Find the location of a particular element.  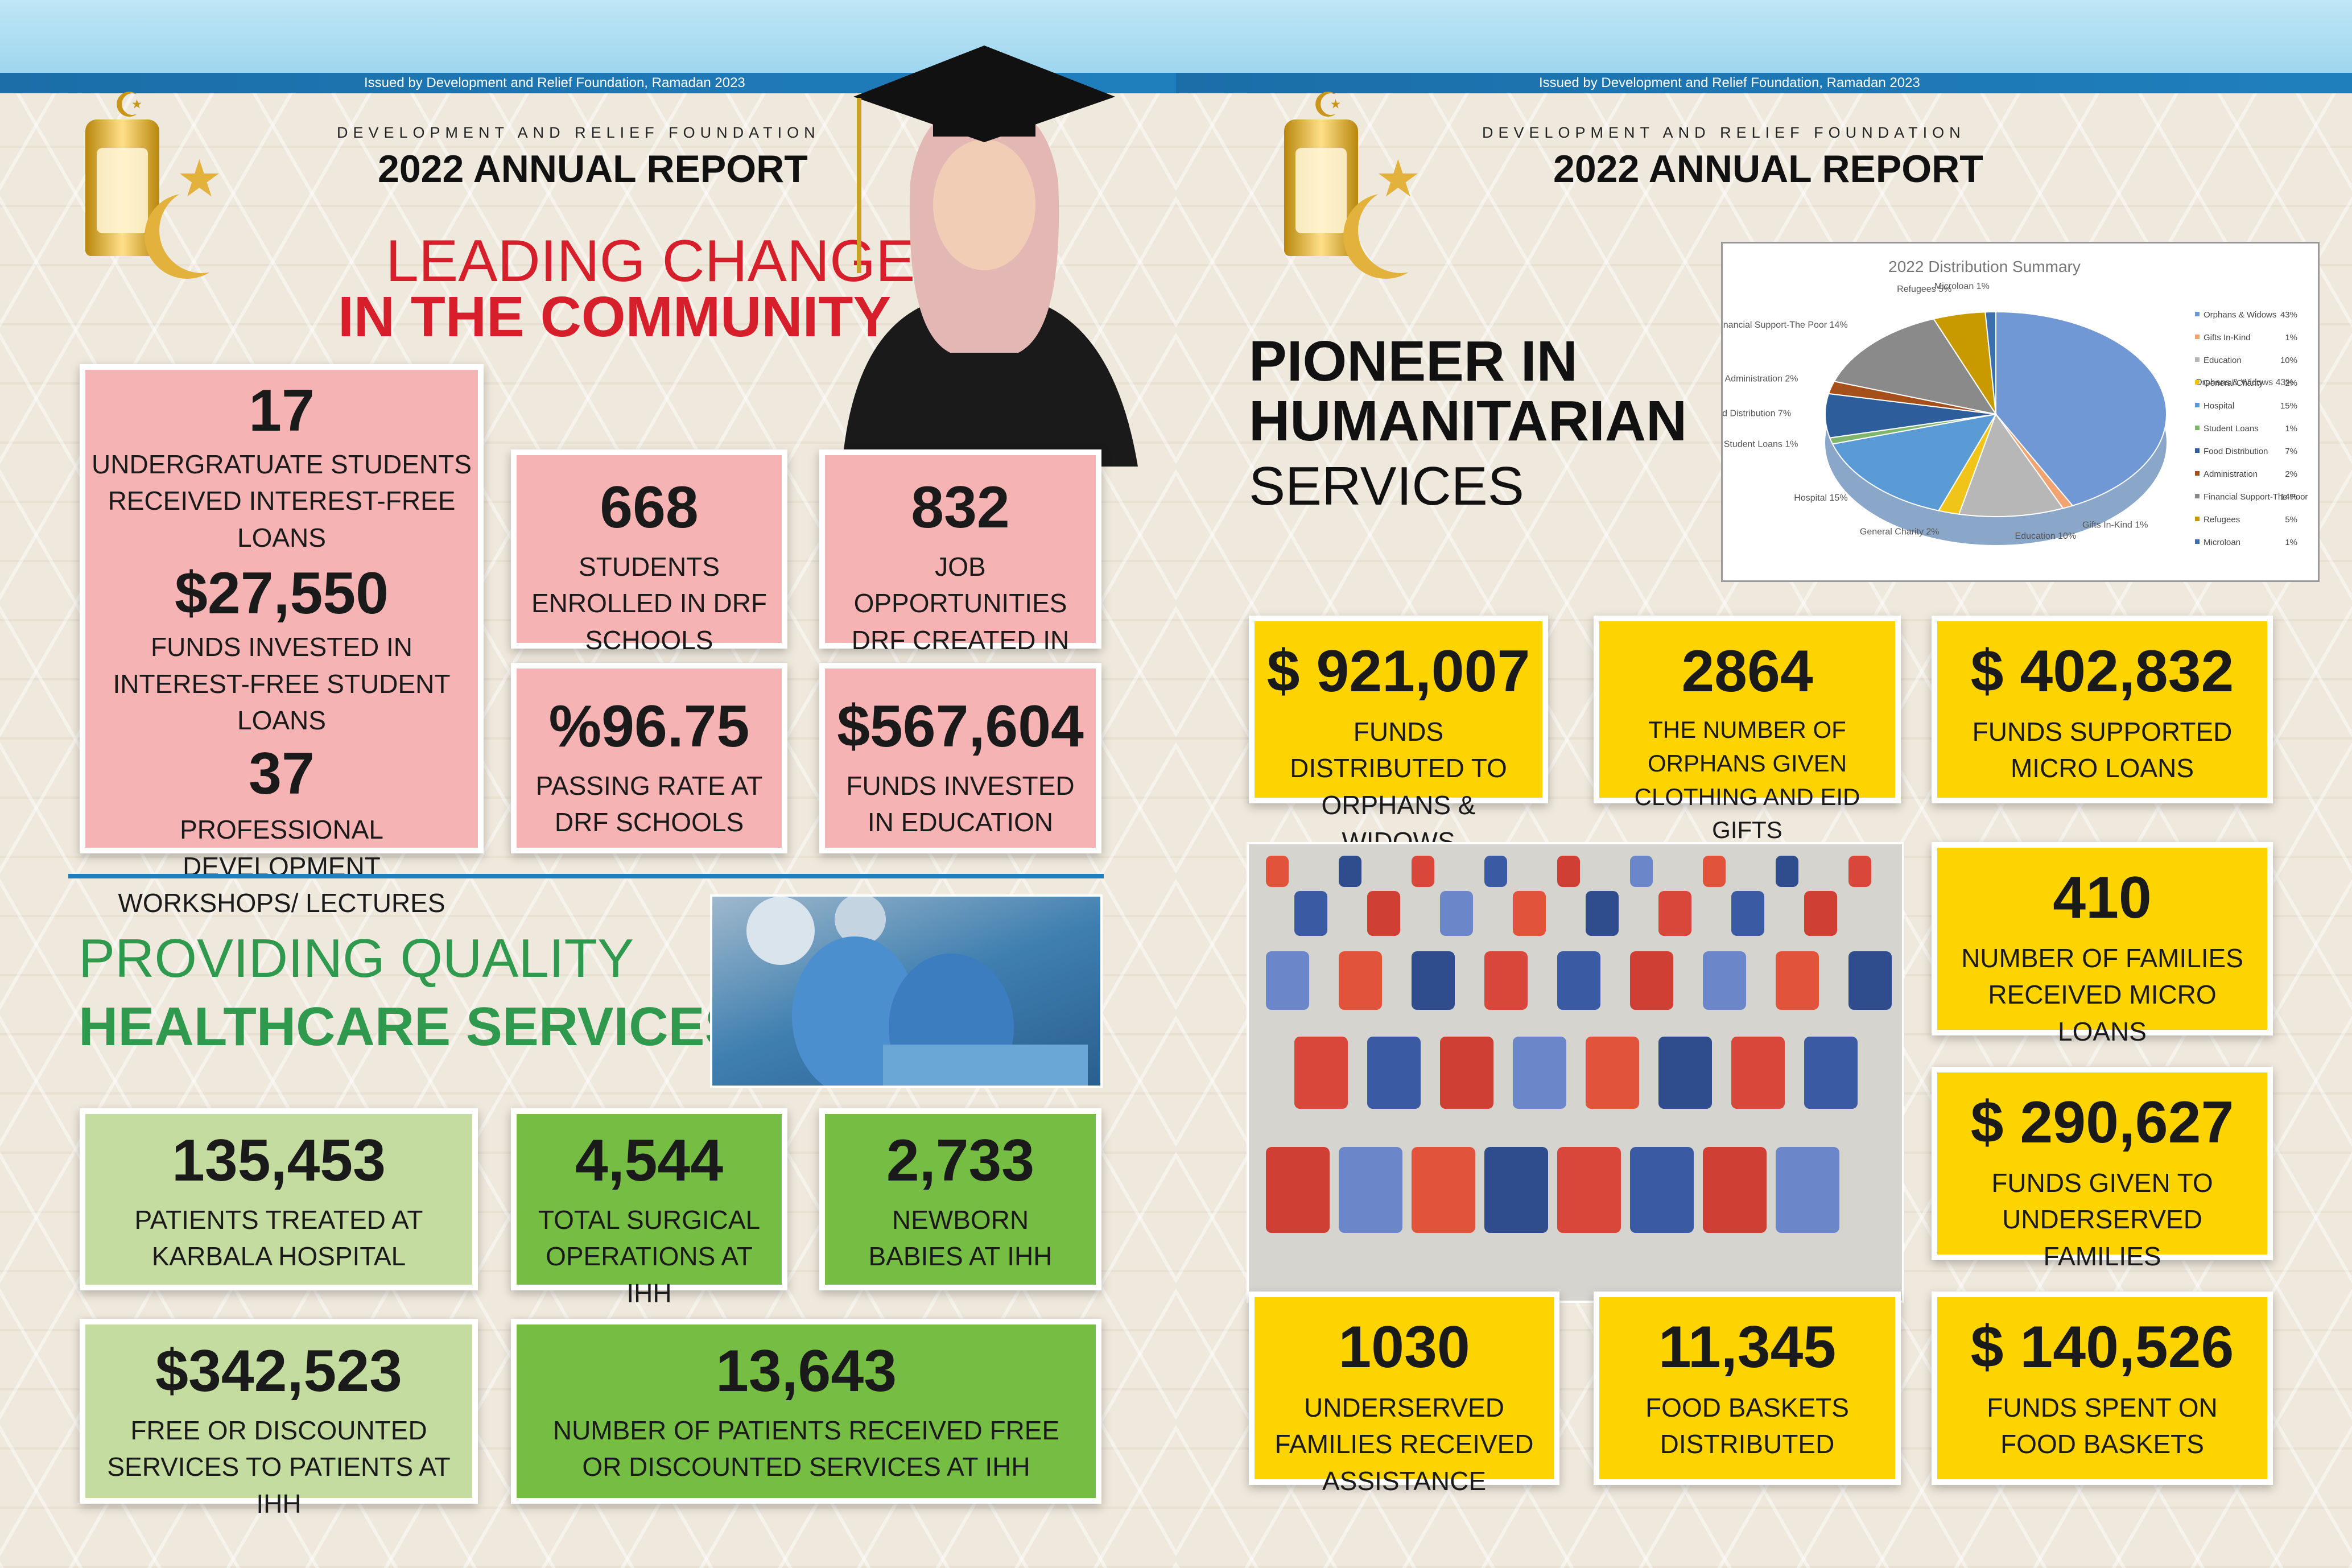

legend-label: Administration is located at coordinates (2231, 474).